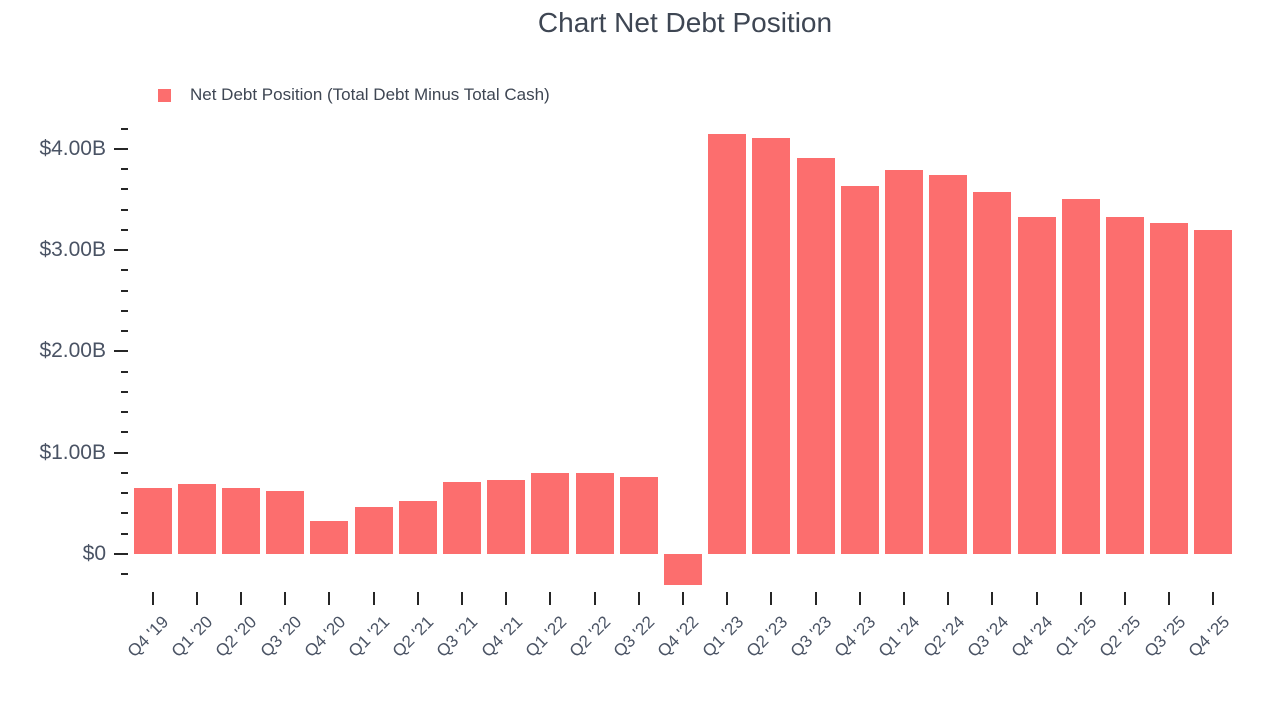 This screenshot has height=720, width=1280. Describe the element at coordinates (943, 636) in the screenshot. I see `x-axis-label: Q2 '24` at that location.